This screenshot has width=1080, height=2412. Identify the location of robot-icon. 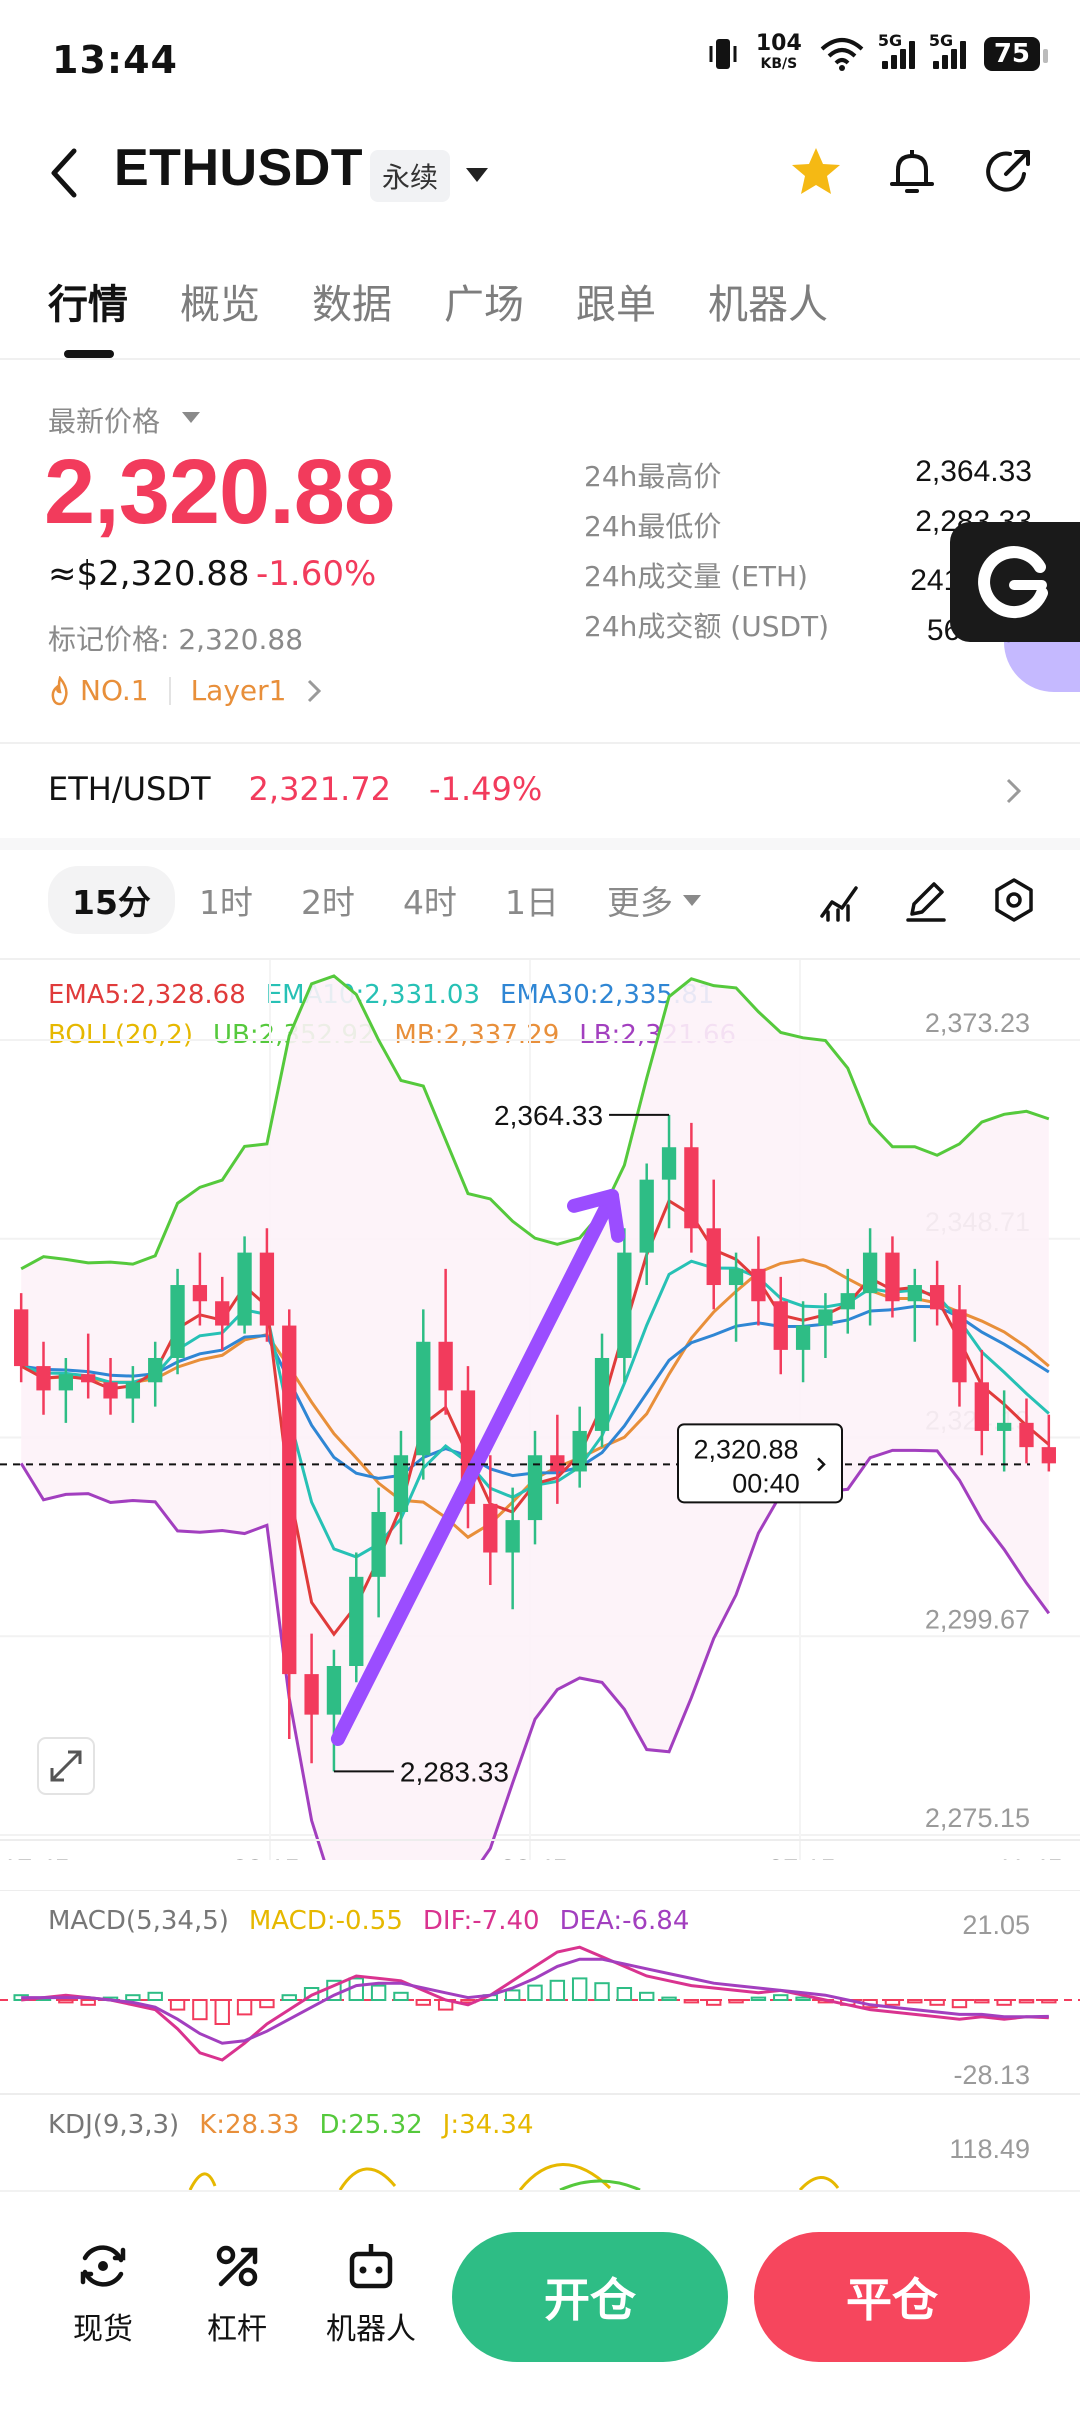
(371, 2266).